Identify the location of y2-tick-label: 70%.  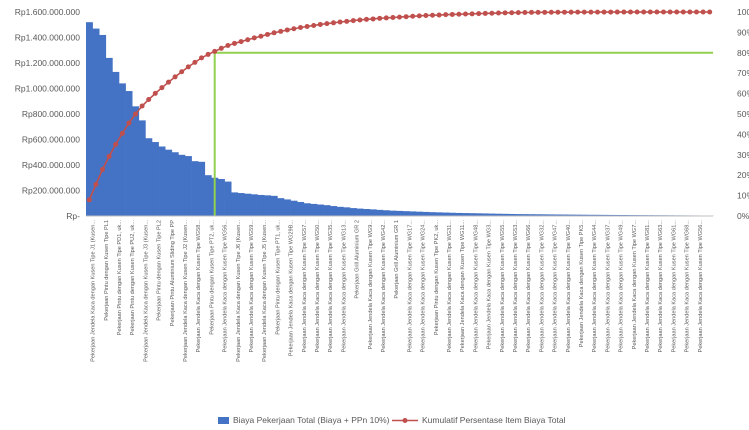
(743, 73).